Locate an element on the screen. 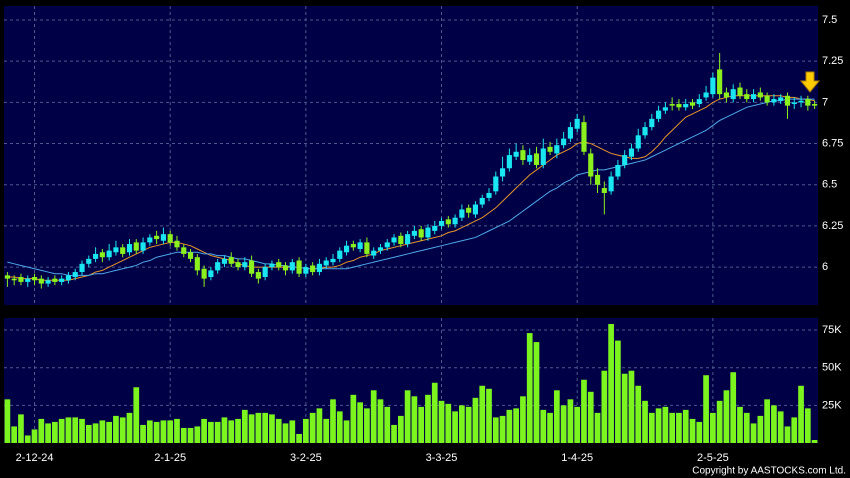  x-tick-label: 2-1-25 is located at coordinates (170, 458).